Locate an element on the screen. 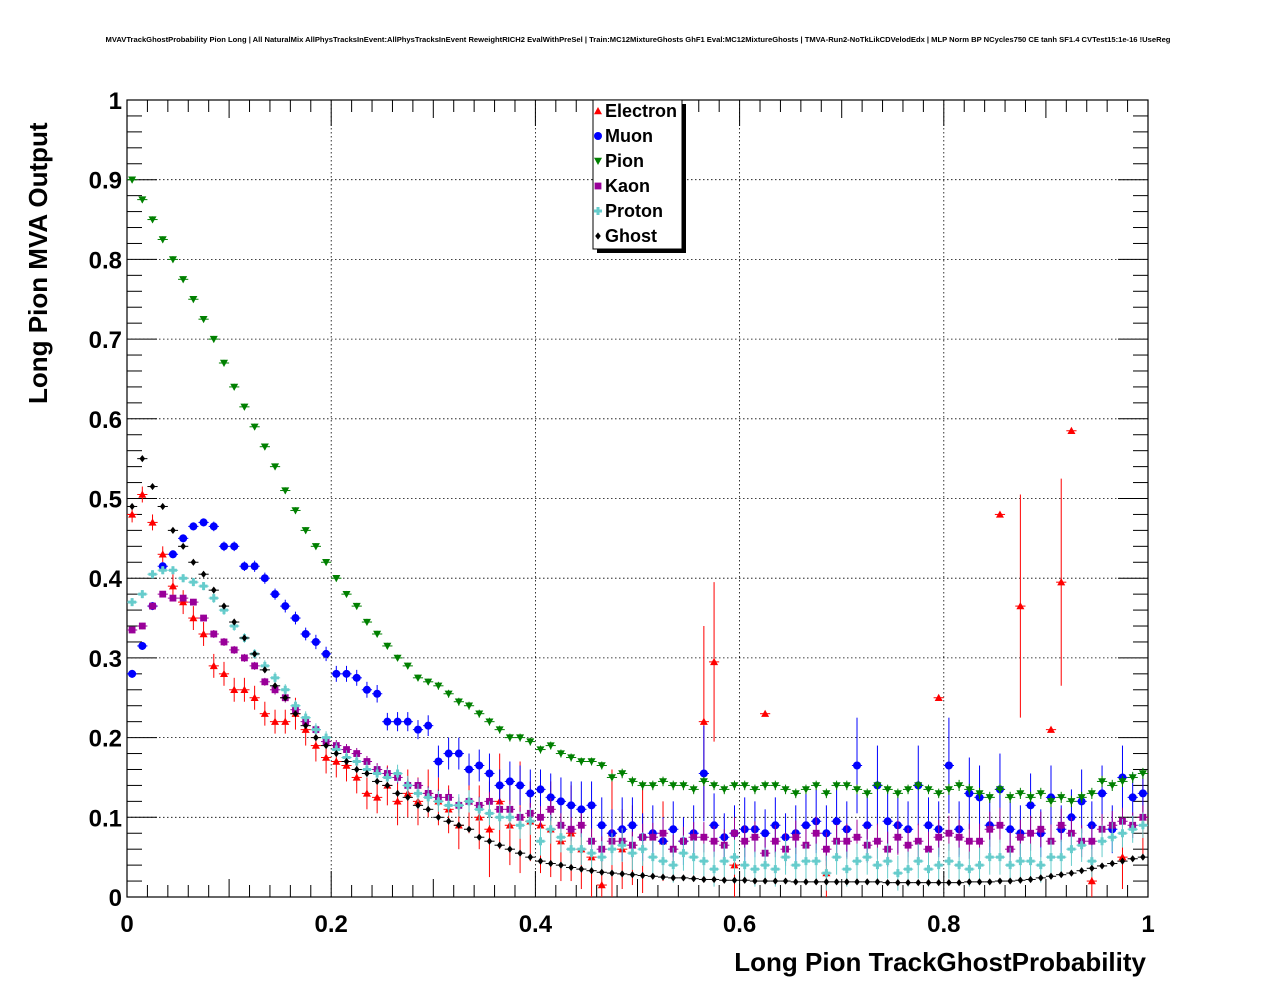  legend-item-electron: Electron is located at coordinates (635, 111).